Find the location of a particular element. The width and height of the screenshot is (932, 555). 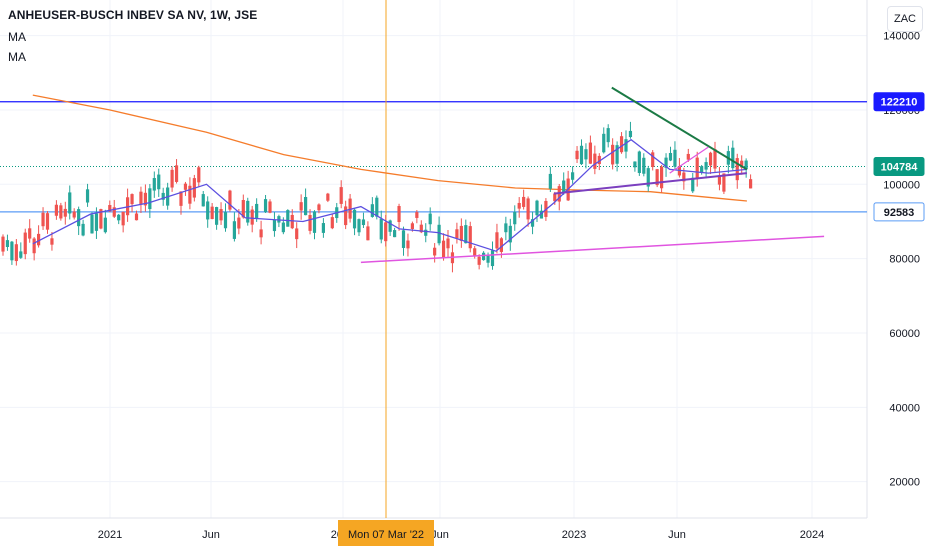

time-tick-label: 2024 is located at coordinates (812, 535).